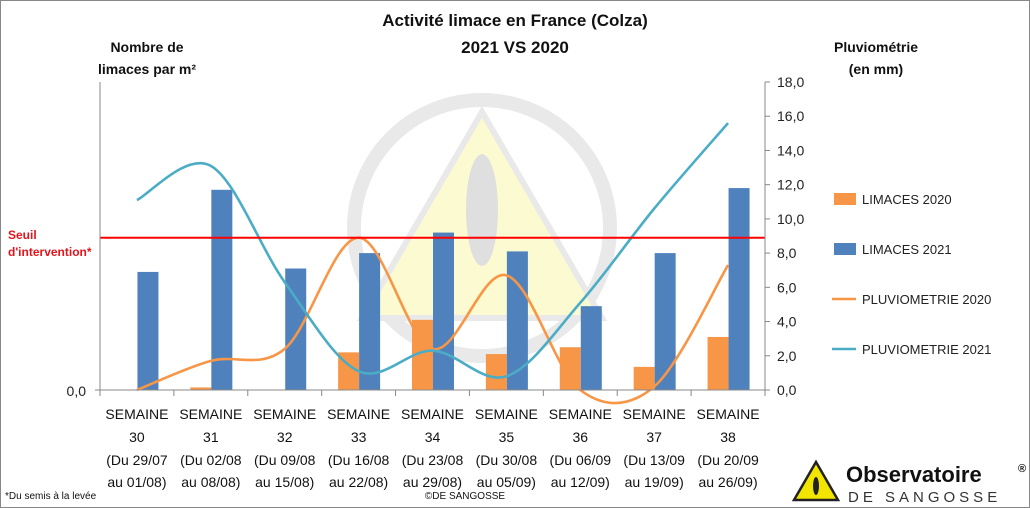 The image size is (1030, 508). I want to click on x-tick-label: au 22/08), so click(358, 482).